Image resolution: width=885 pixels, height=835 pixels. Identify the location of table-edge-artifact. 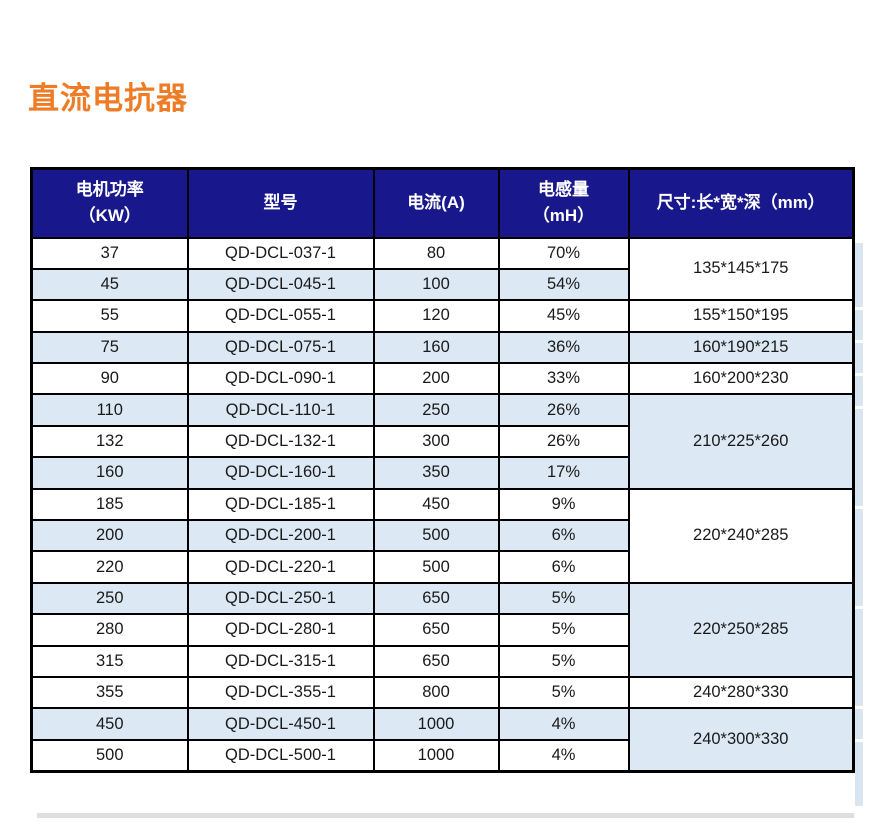
(859, 524).